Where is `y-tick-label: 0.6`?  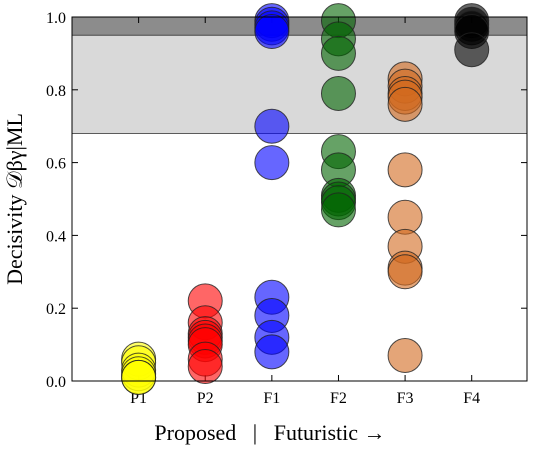 y-tick-label: 0.6 is located at coordinates (56, 164).